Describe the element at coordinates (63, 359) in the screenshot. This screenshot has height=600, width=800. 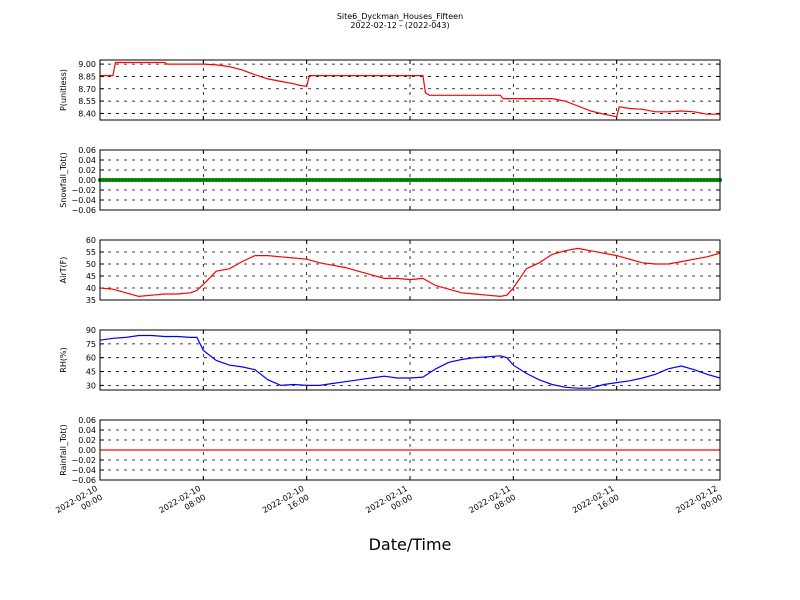
I see `y-axis-label: RH(%)` at that location.